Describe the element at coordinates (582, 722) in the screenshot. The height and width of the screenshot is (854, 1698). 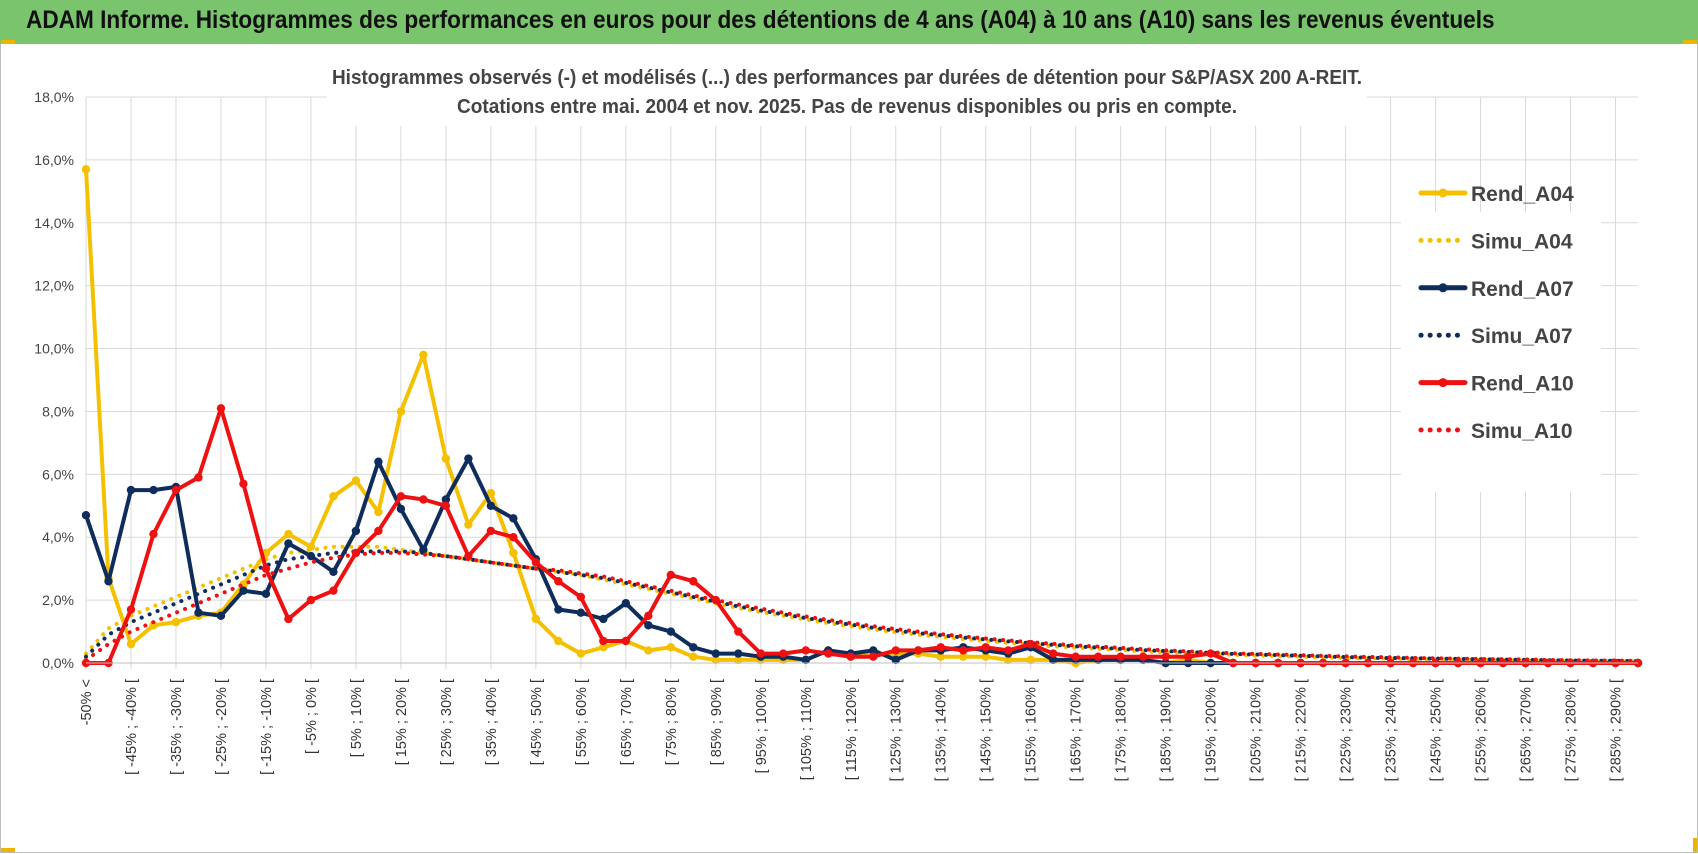
I see `x-tick-label: [ 55% ; 60% [` at that location.